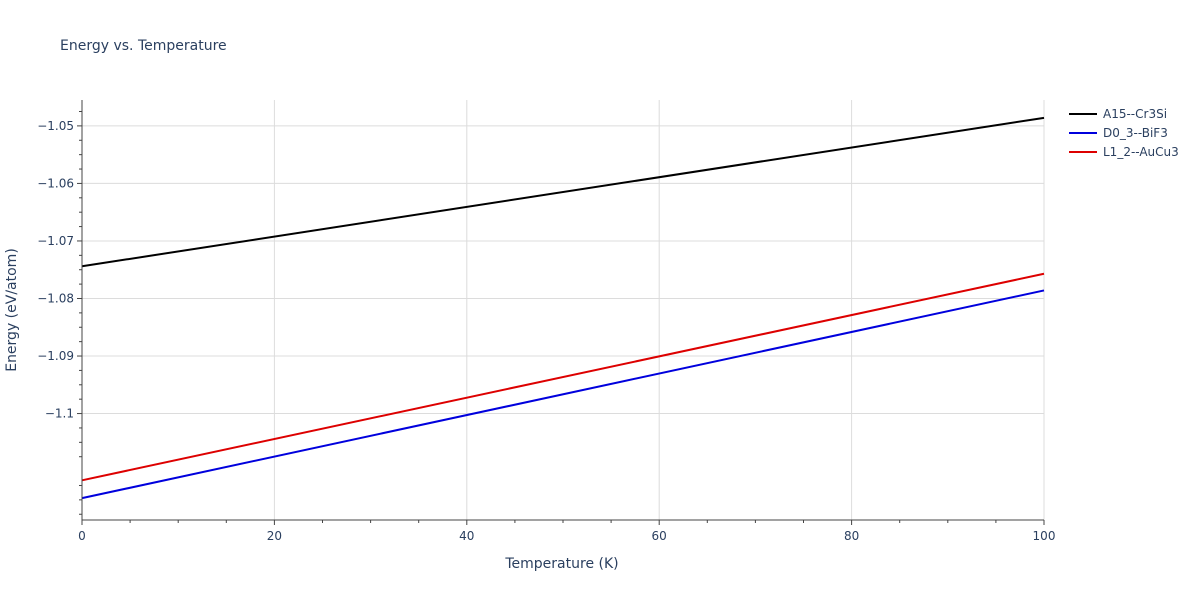 This screenshot has height=600, width=1200. What do you see at coordinates (59, 414) in the screenshot?
I see `y-tick-label: −1.1` at bounding box center [59, 414].